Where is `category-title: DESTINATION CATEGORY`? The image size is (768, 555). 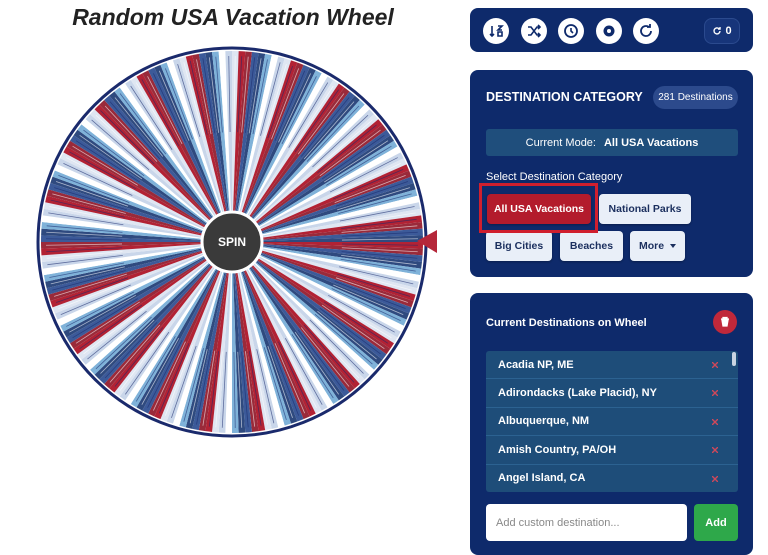
category-title: DESTINATION CATEGORY is located at coordinates (564, 97).